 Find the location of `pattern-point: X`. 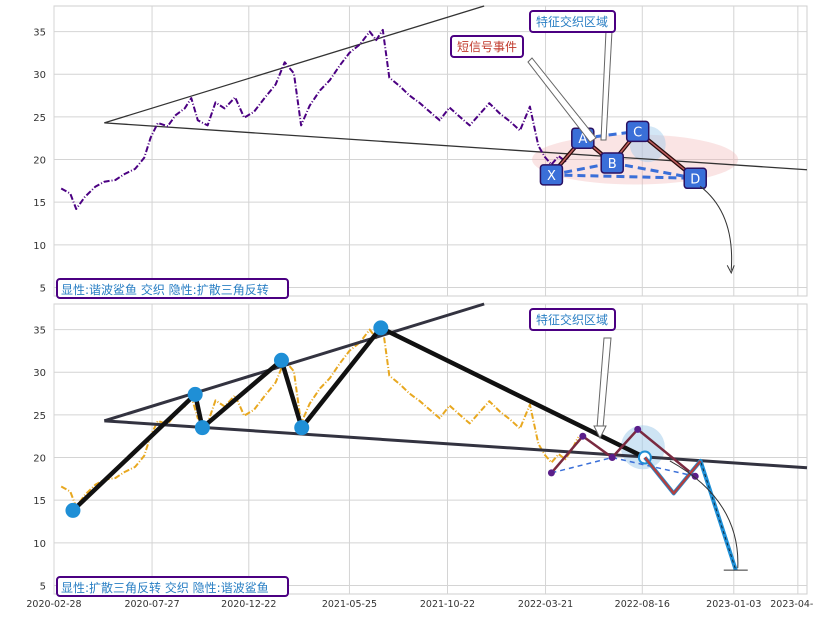

pattern-point: X is located at coordinates (551, 175).